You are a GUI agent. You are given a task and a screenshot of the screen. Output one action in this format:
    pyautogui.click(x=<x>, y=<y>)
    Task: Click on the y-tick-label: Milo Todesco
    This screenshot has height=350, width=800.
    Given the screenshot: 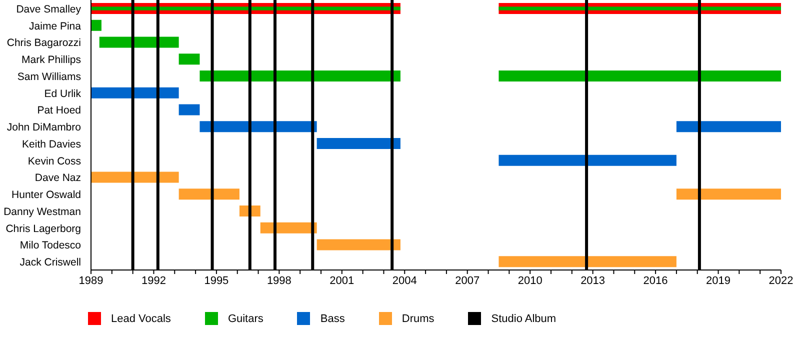 What is the action you would take?
    pyautogui.click(x=51, y=246)
    